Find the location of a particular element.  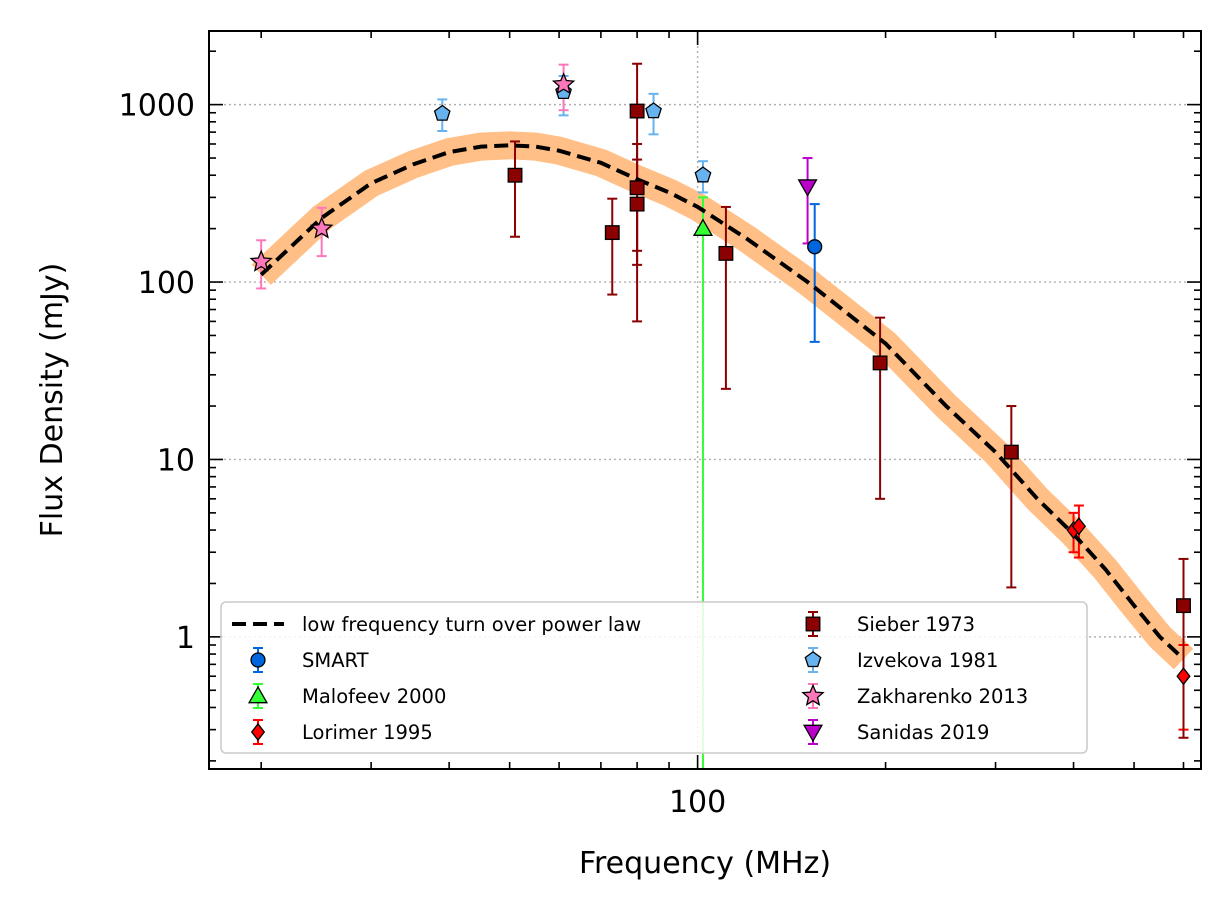

legend-swatch-sieber-1973 is located at coordinates (813, 624).